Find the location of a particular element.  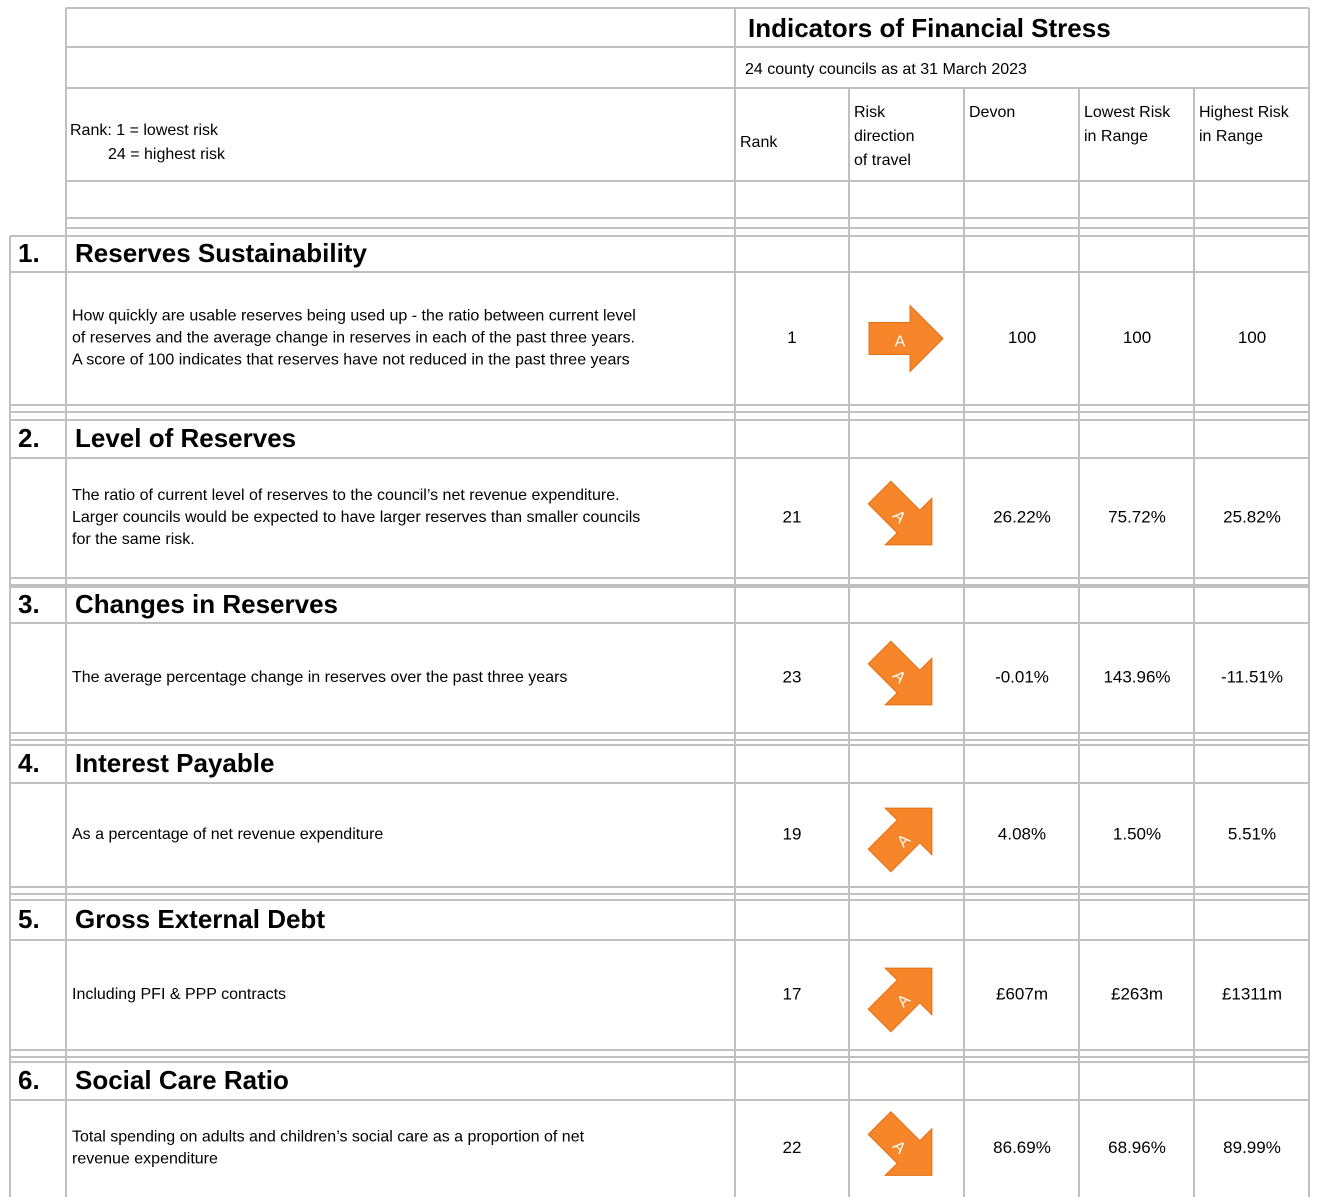

section-number: 4. is located at coordinates (29, 763).